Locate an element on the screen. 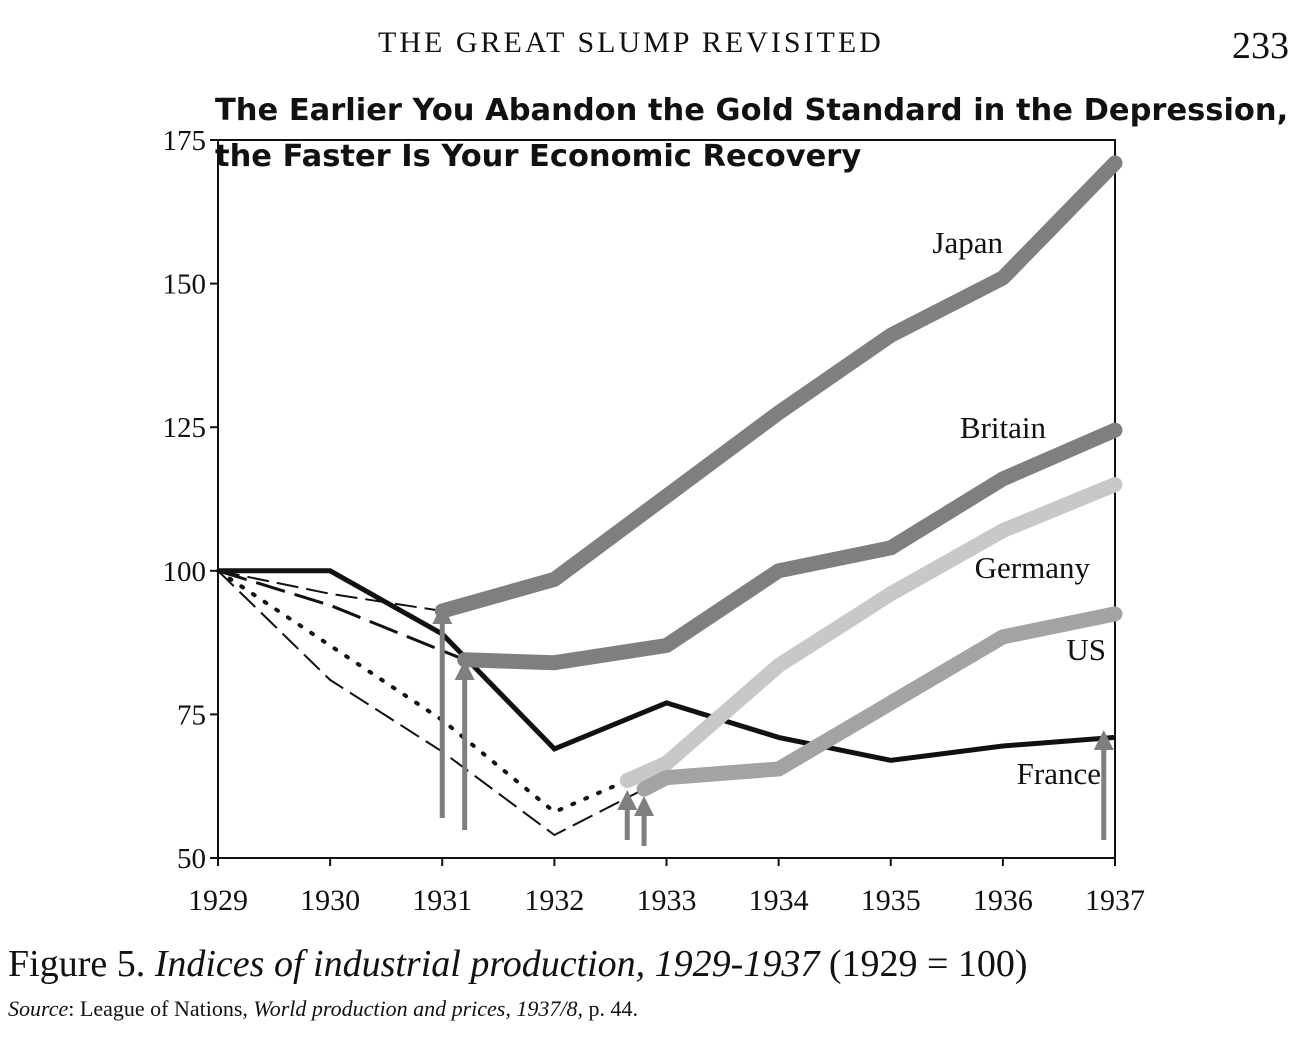 The height and width of the screenshot is (1050, 1313). series-label-france: France is located at coordinates (1059, 773).